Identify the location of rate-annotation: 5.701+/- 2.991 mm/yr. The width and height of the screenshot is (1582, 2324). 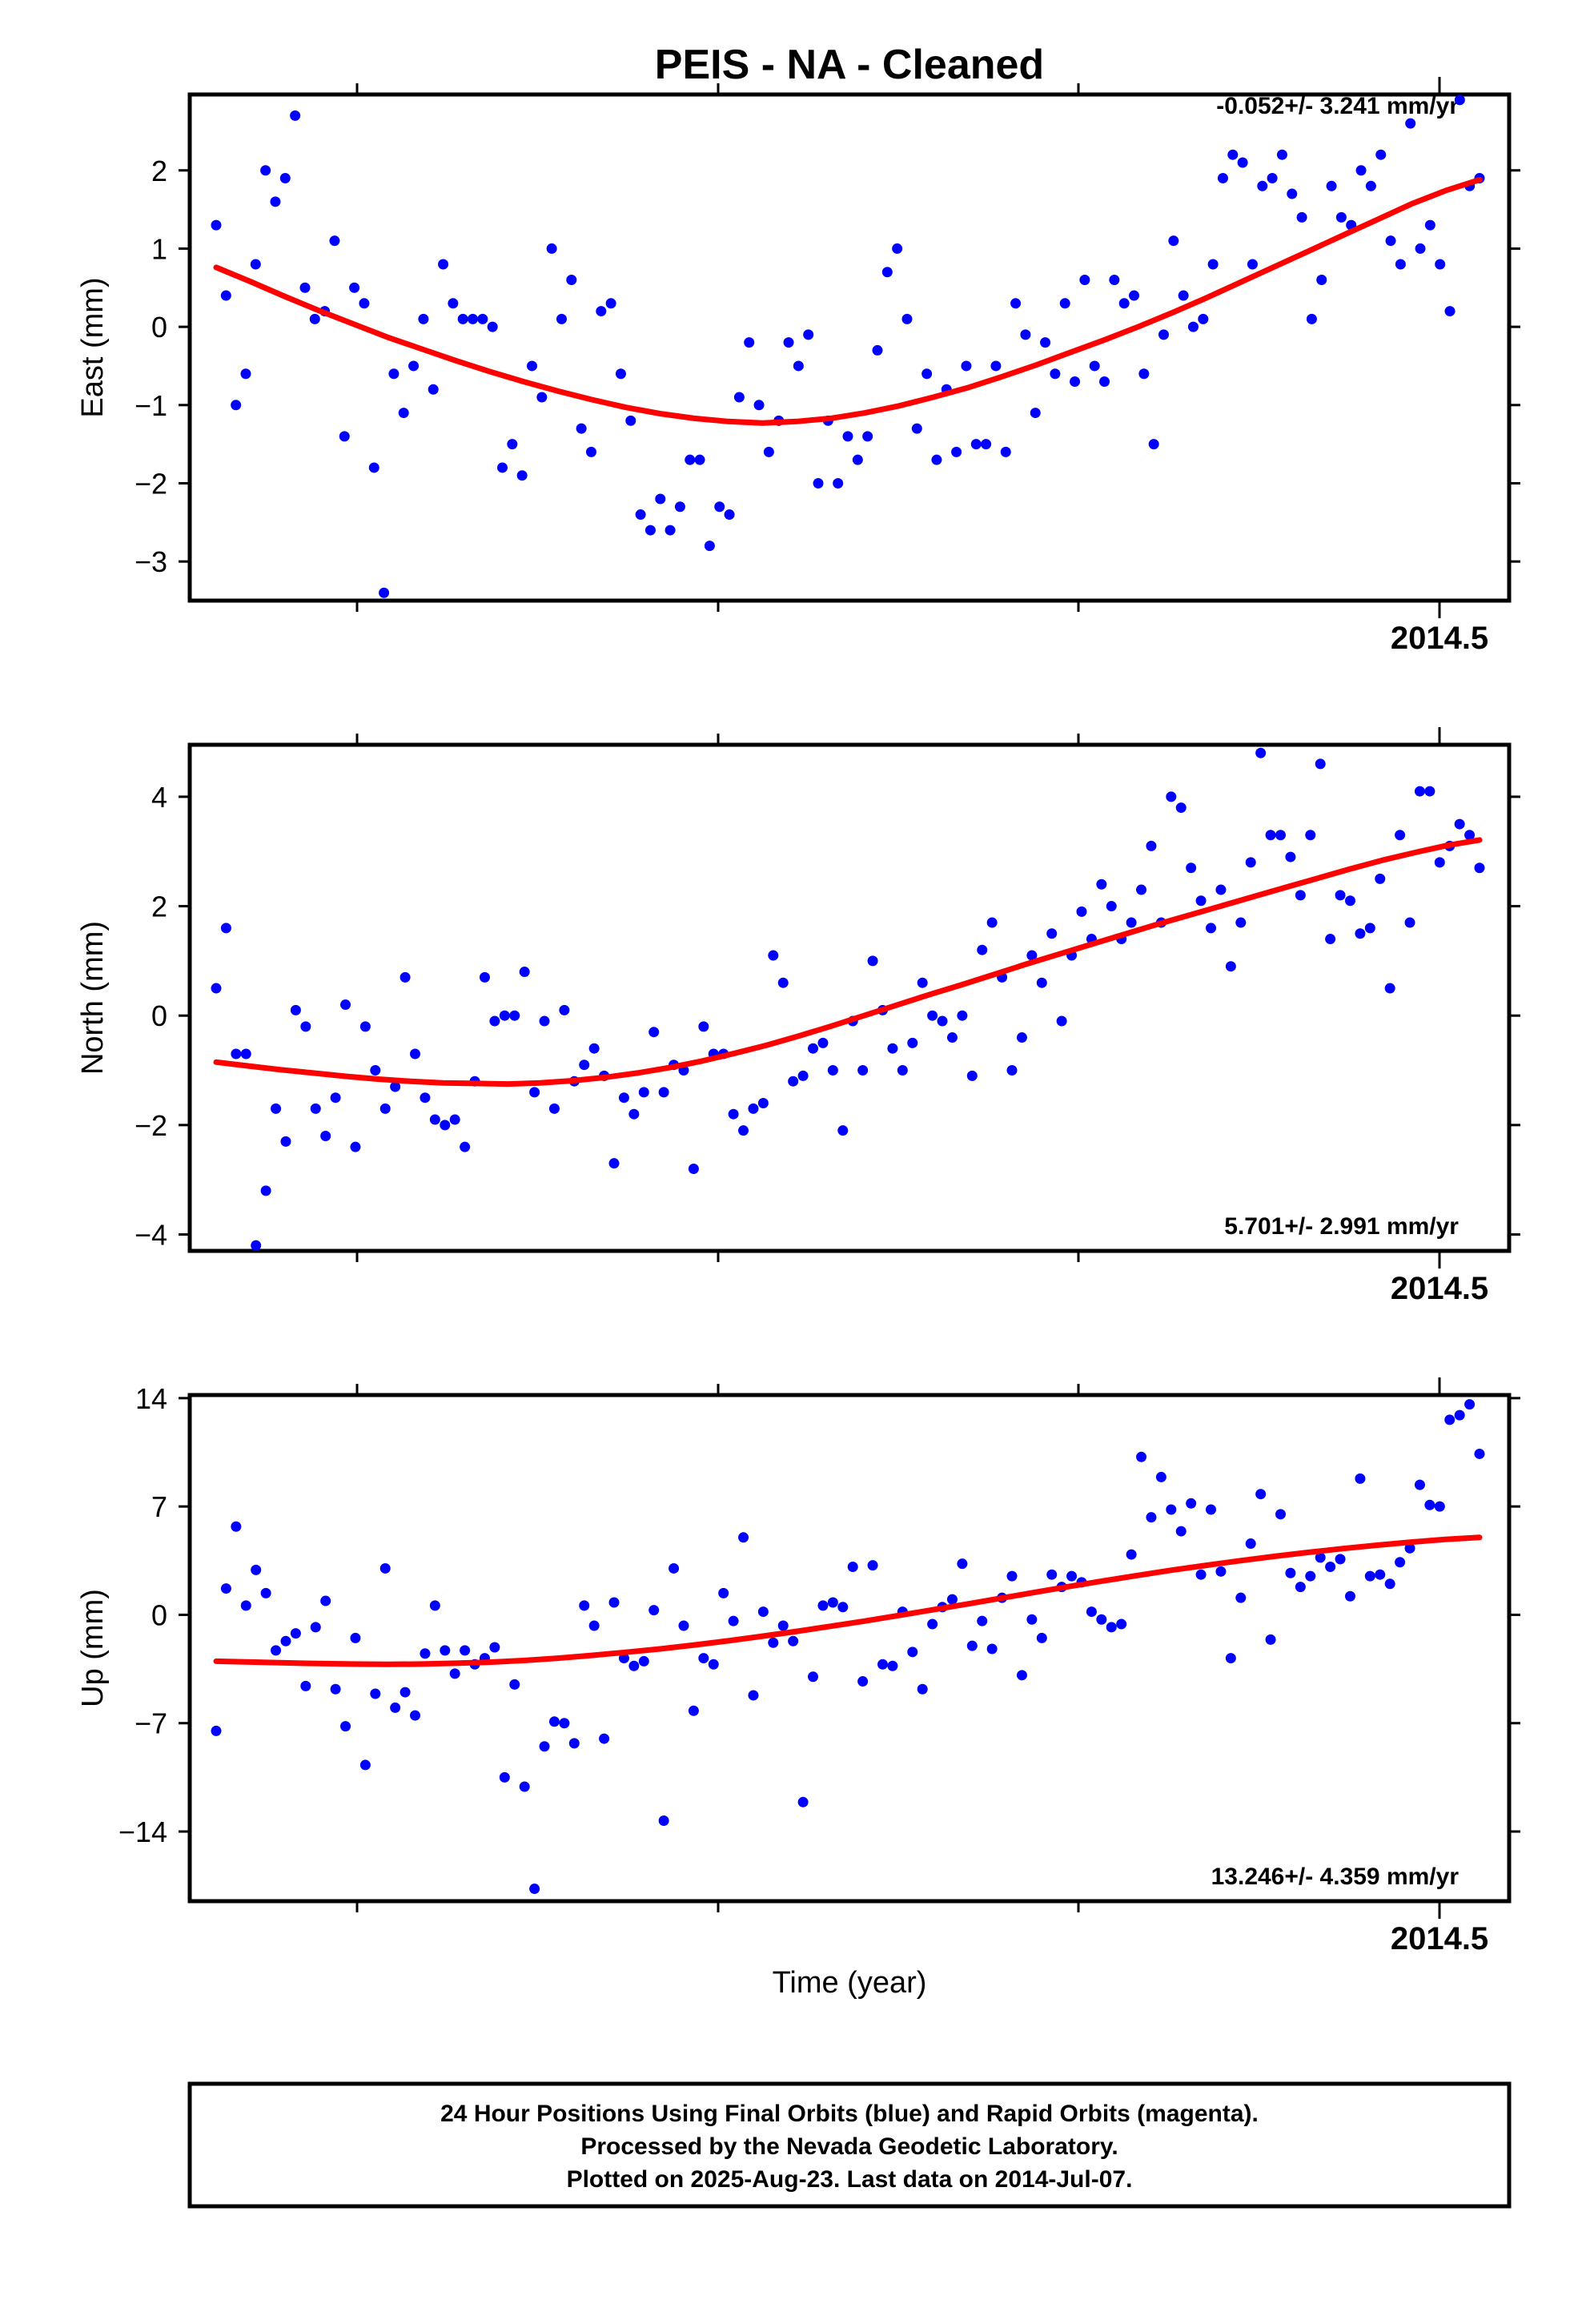
(1341, 1227).